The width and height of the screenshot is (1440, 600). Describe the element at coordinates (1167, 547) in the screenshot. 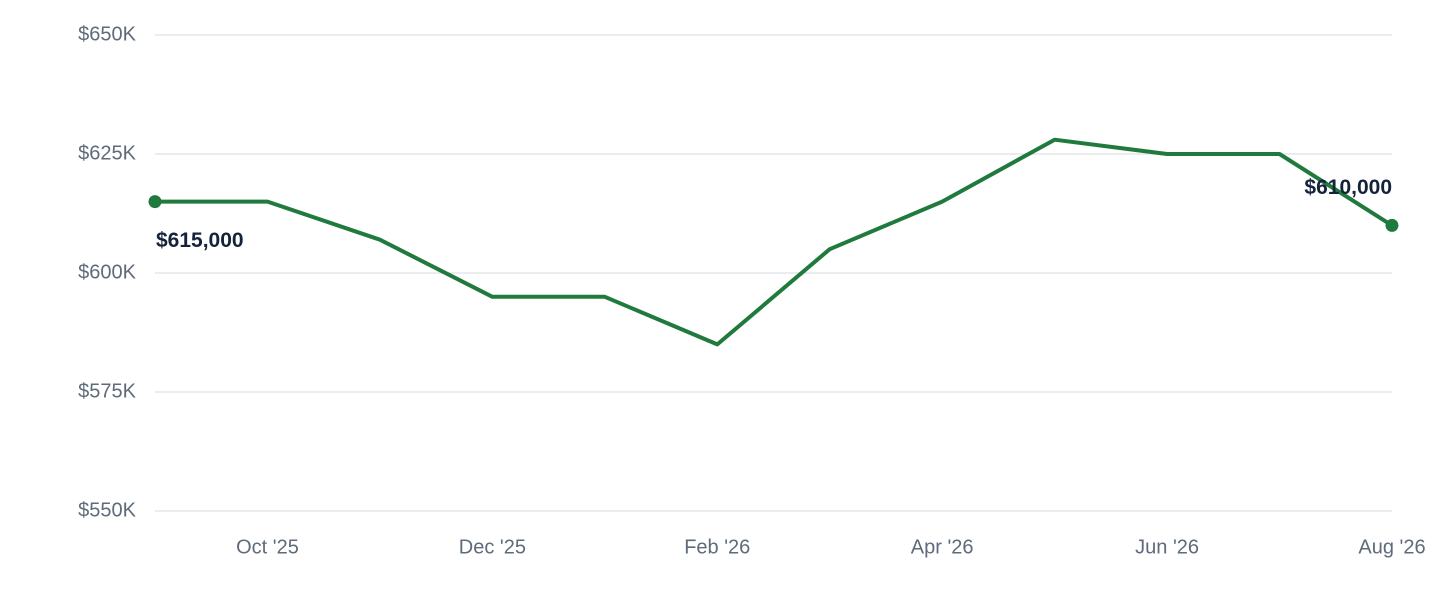

I see `x-tick-label: Jun '26` at that location.